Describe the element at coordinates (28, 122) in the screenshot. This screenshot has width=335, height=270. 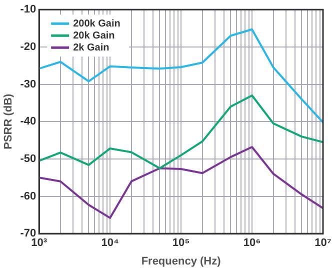
I see `y-tick-label: -40` at that location.